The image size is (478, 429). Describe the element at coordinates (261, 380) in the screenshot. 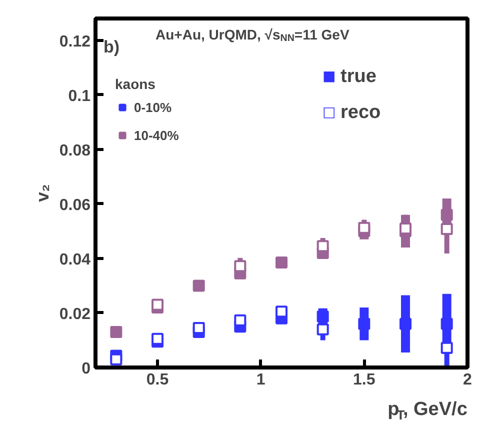

I see `x-tick-label: 1` at that location.